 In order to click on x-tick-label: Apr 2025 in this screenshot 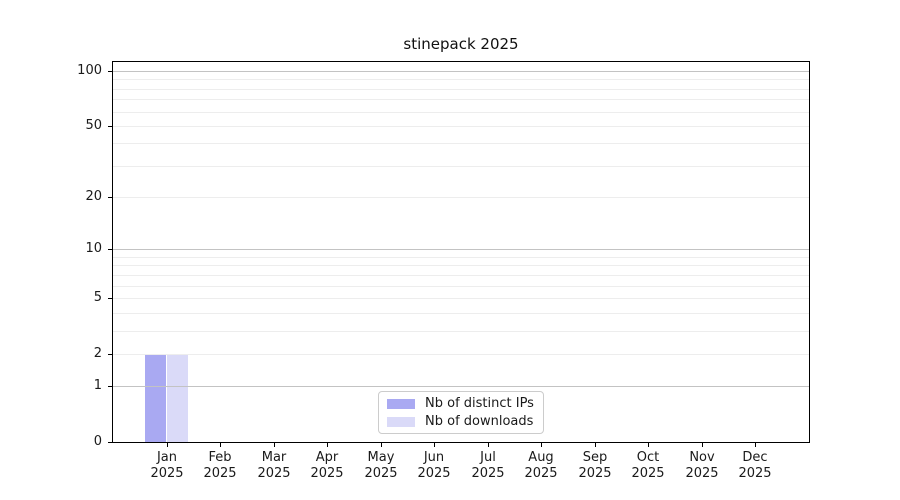, I will do `click(327, 466)`.